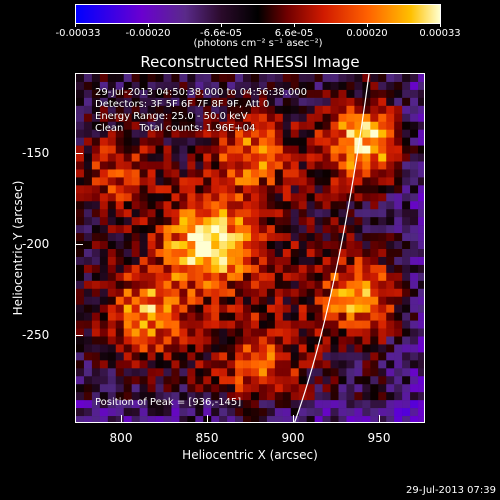 The image size is (500, 500). Describe the element at coordinates (36, 244) in the screenshot. I see `y-tick-label: -200` at that location.